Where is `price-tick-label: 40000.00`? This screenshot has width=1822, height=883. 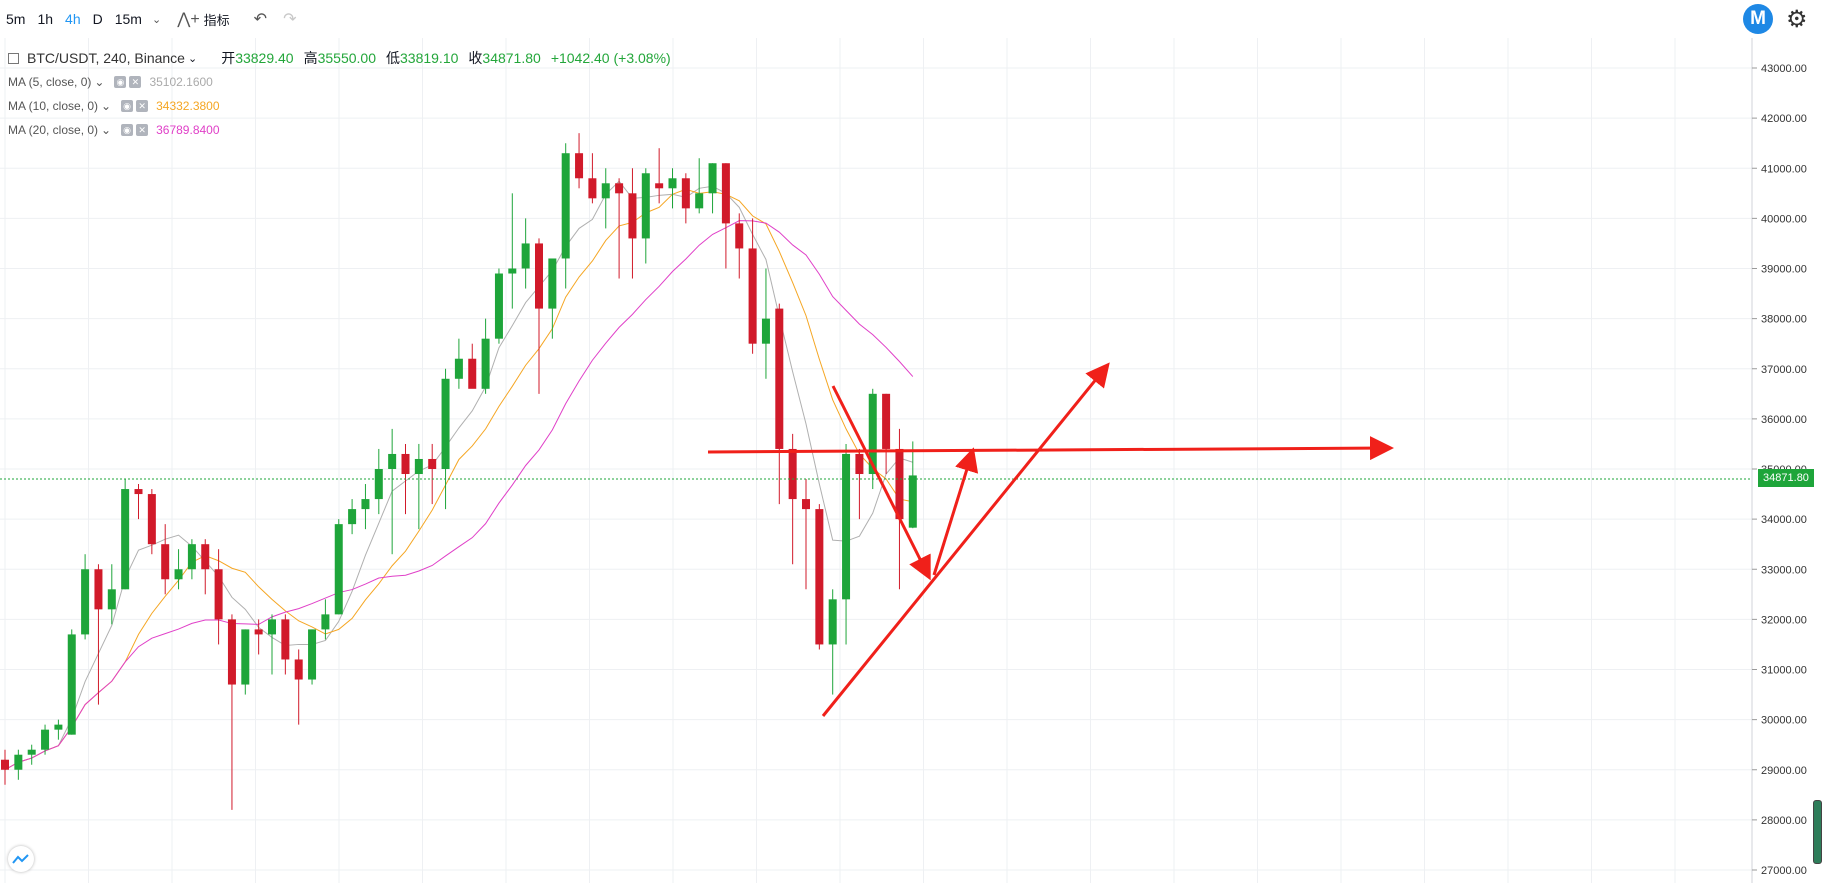
price-tick-label: 40000.00 is located at coordinates (1784, 219).